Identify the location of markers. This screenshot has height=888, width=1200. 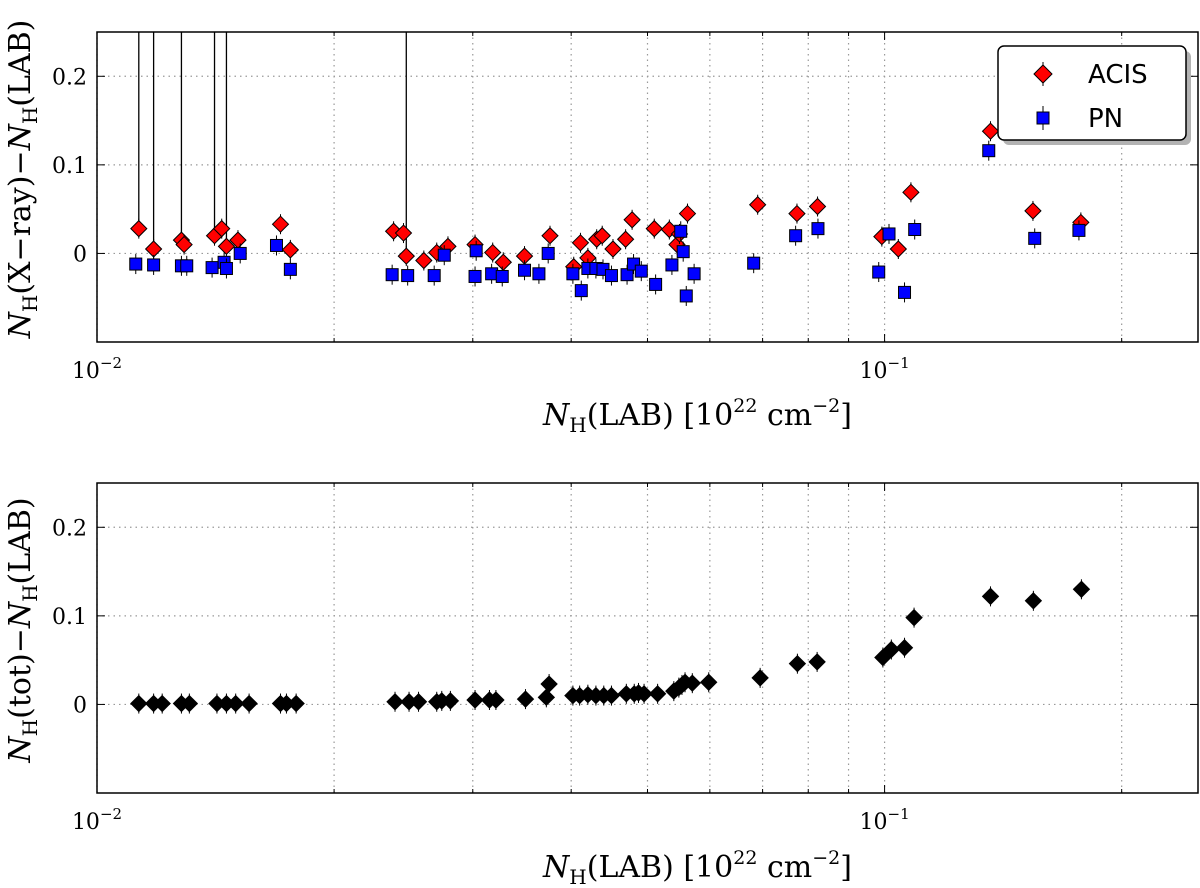
(610, 646).